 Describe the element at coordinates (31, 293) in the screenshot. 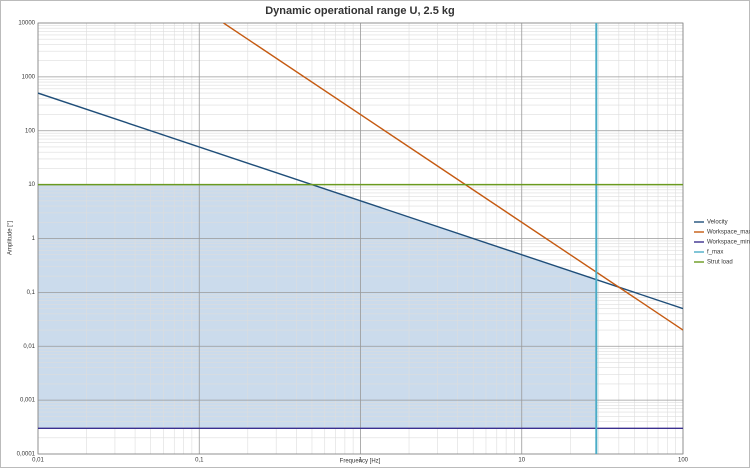

I see `y-tick-label: 0,1` at that location.